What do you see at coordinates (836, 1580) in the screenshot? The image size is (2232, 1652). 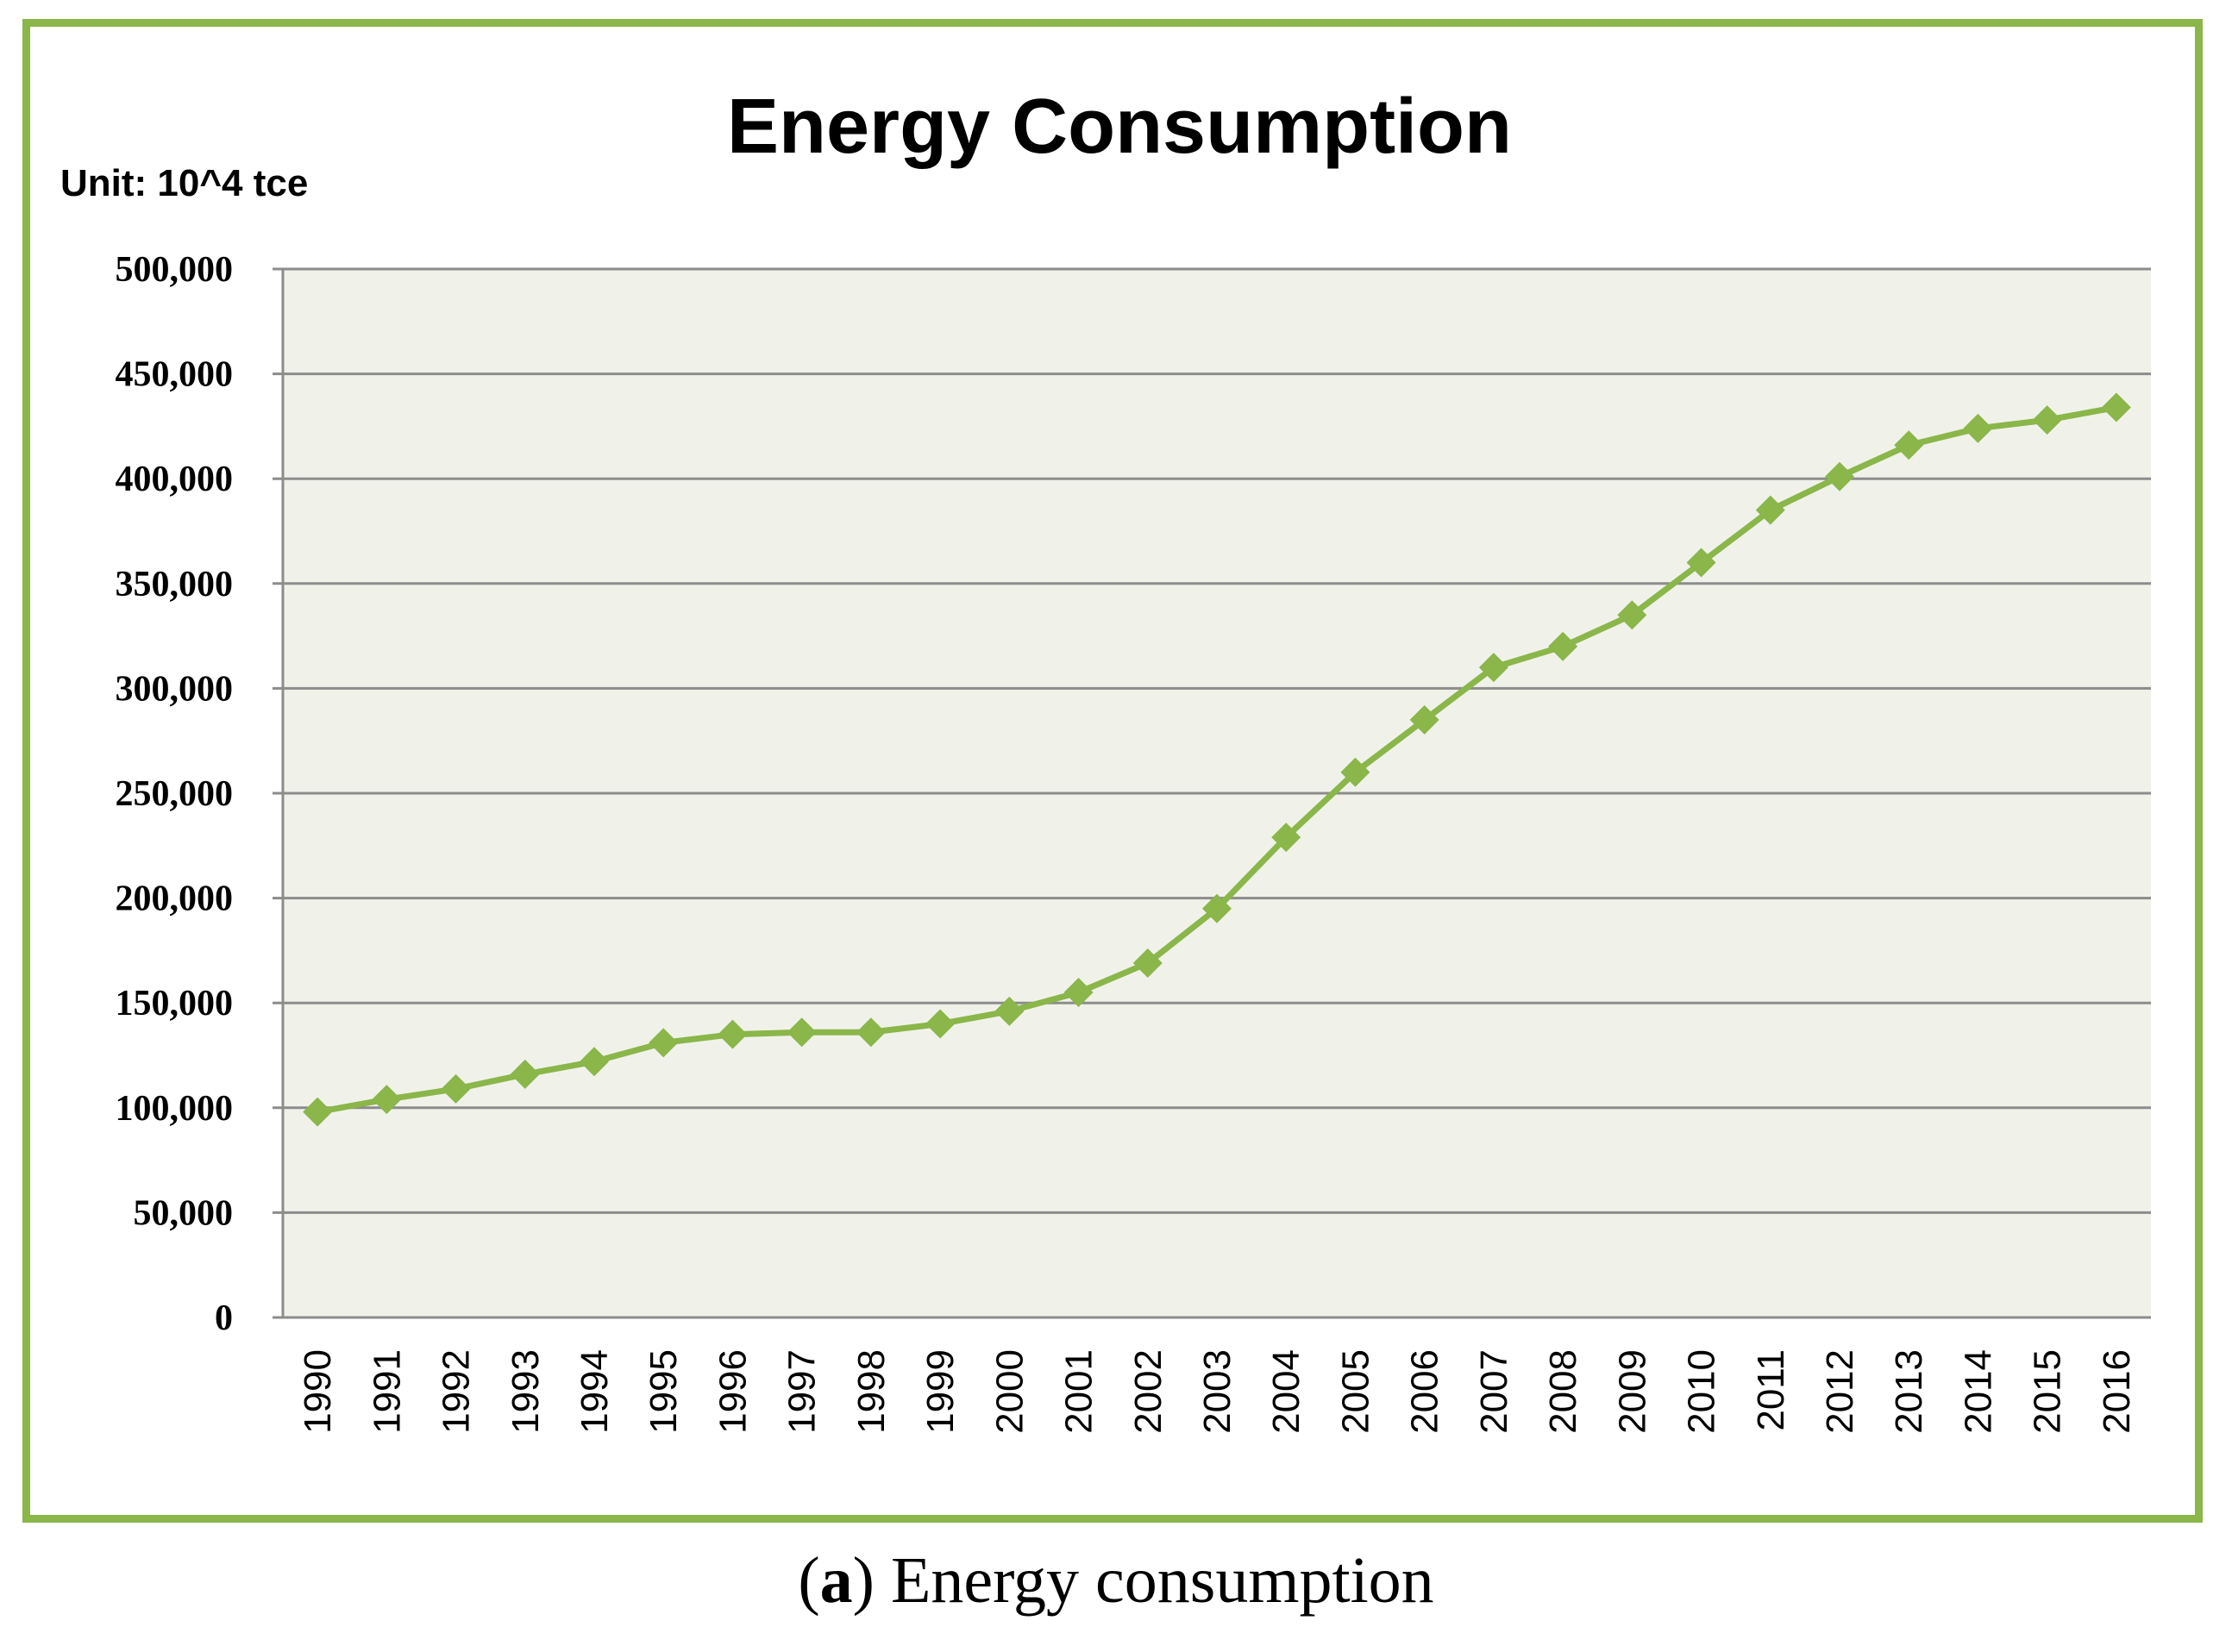 I see `caption-letter: a` at bounding box center [836, 1580].